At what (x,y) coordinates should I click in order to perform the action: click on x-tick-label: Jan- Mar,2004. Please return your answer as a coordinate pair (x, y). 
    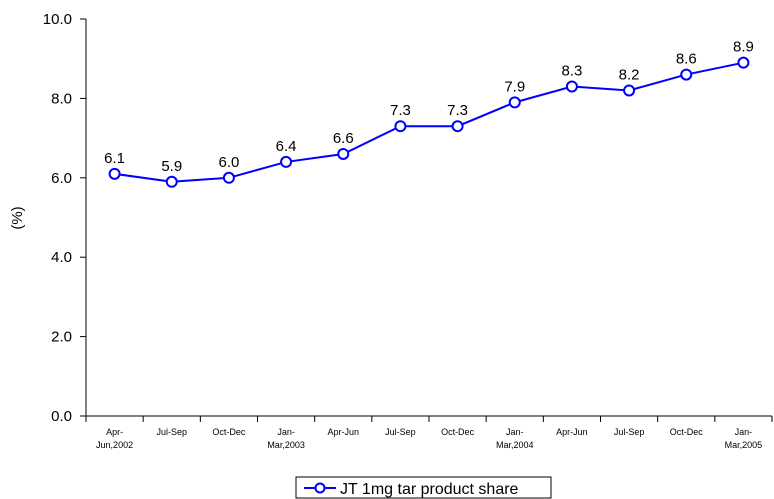
    Looking at the image, I should click on (515, 438).